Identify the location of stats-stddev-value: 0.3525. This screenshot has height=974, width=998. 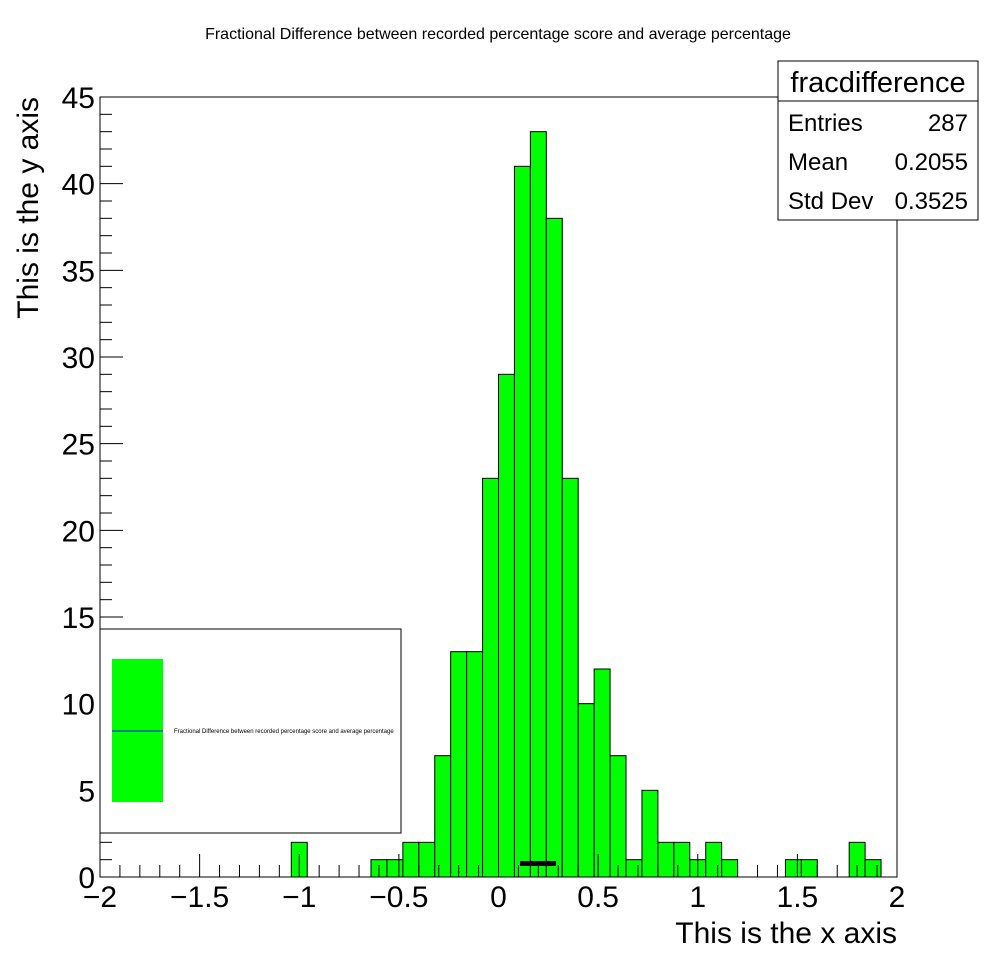
(931, 201).